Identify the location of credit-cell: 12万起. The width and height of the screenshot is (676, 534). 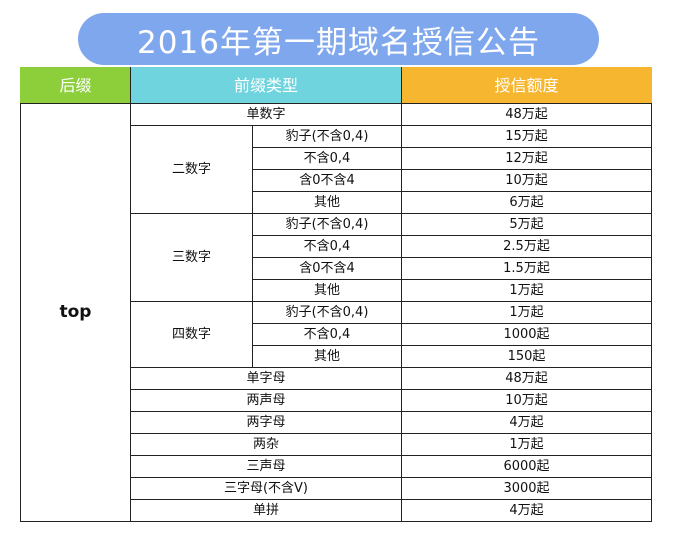
(526, 158).